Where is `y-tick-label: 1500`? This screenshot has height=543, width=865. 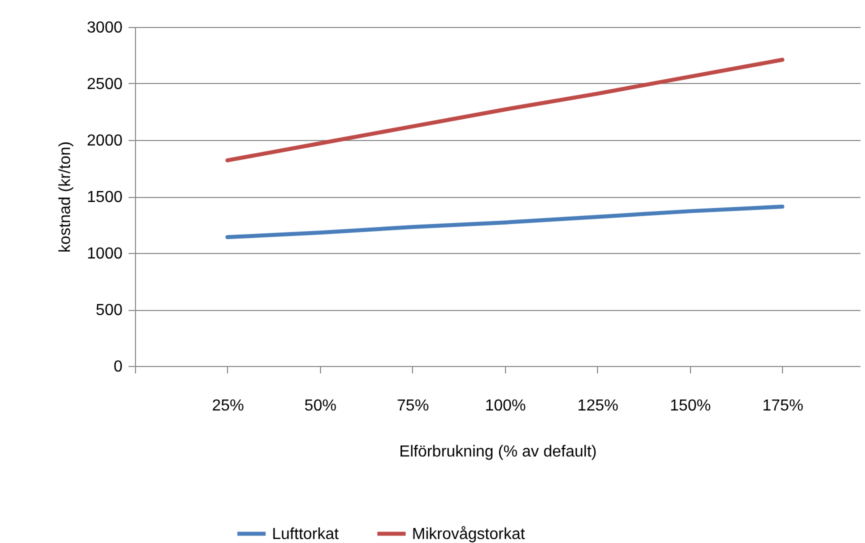 y-tick-label: 1500 is located at coordinates (104, 197).